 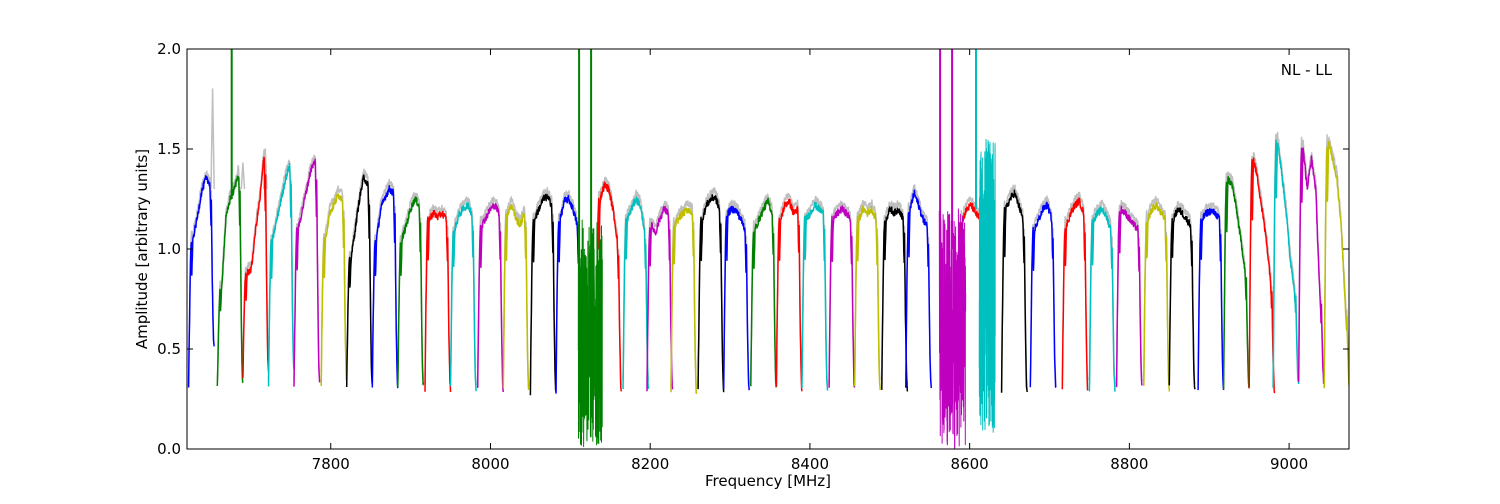 I want to click on x-tick-label-8200: 8200, so click(x=650, y=464).